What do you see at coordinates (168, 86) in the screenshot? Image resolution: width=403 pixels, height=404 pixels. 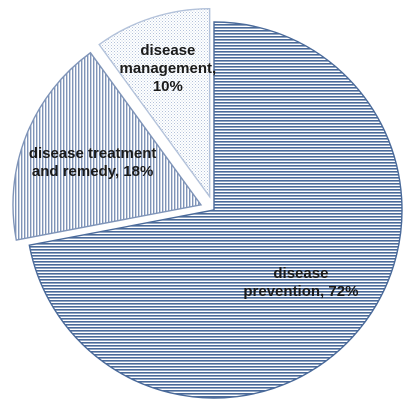 I see `pie-slice-label-line: 10%` at bounding box center [168, 86].